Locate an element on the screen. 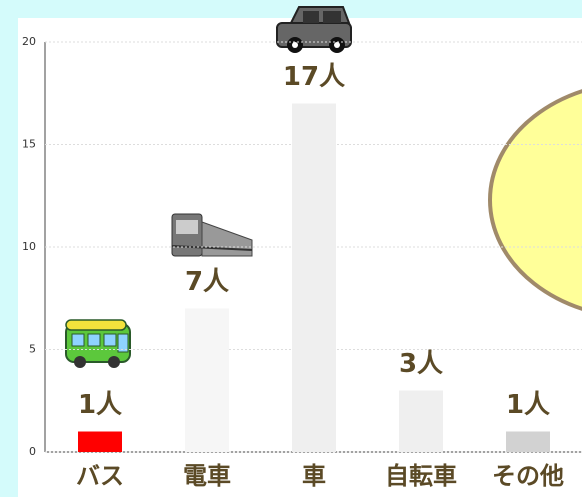 This screenshot has height=497, width=582. car-icon is located at coordinates (314, 29).